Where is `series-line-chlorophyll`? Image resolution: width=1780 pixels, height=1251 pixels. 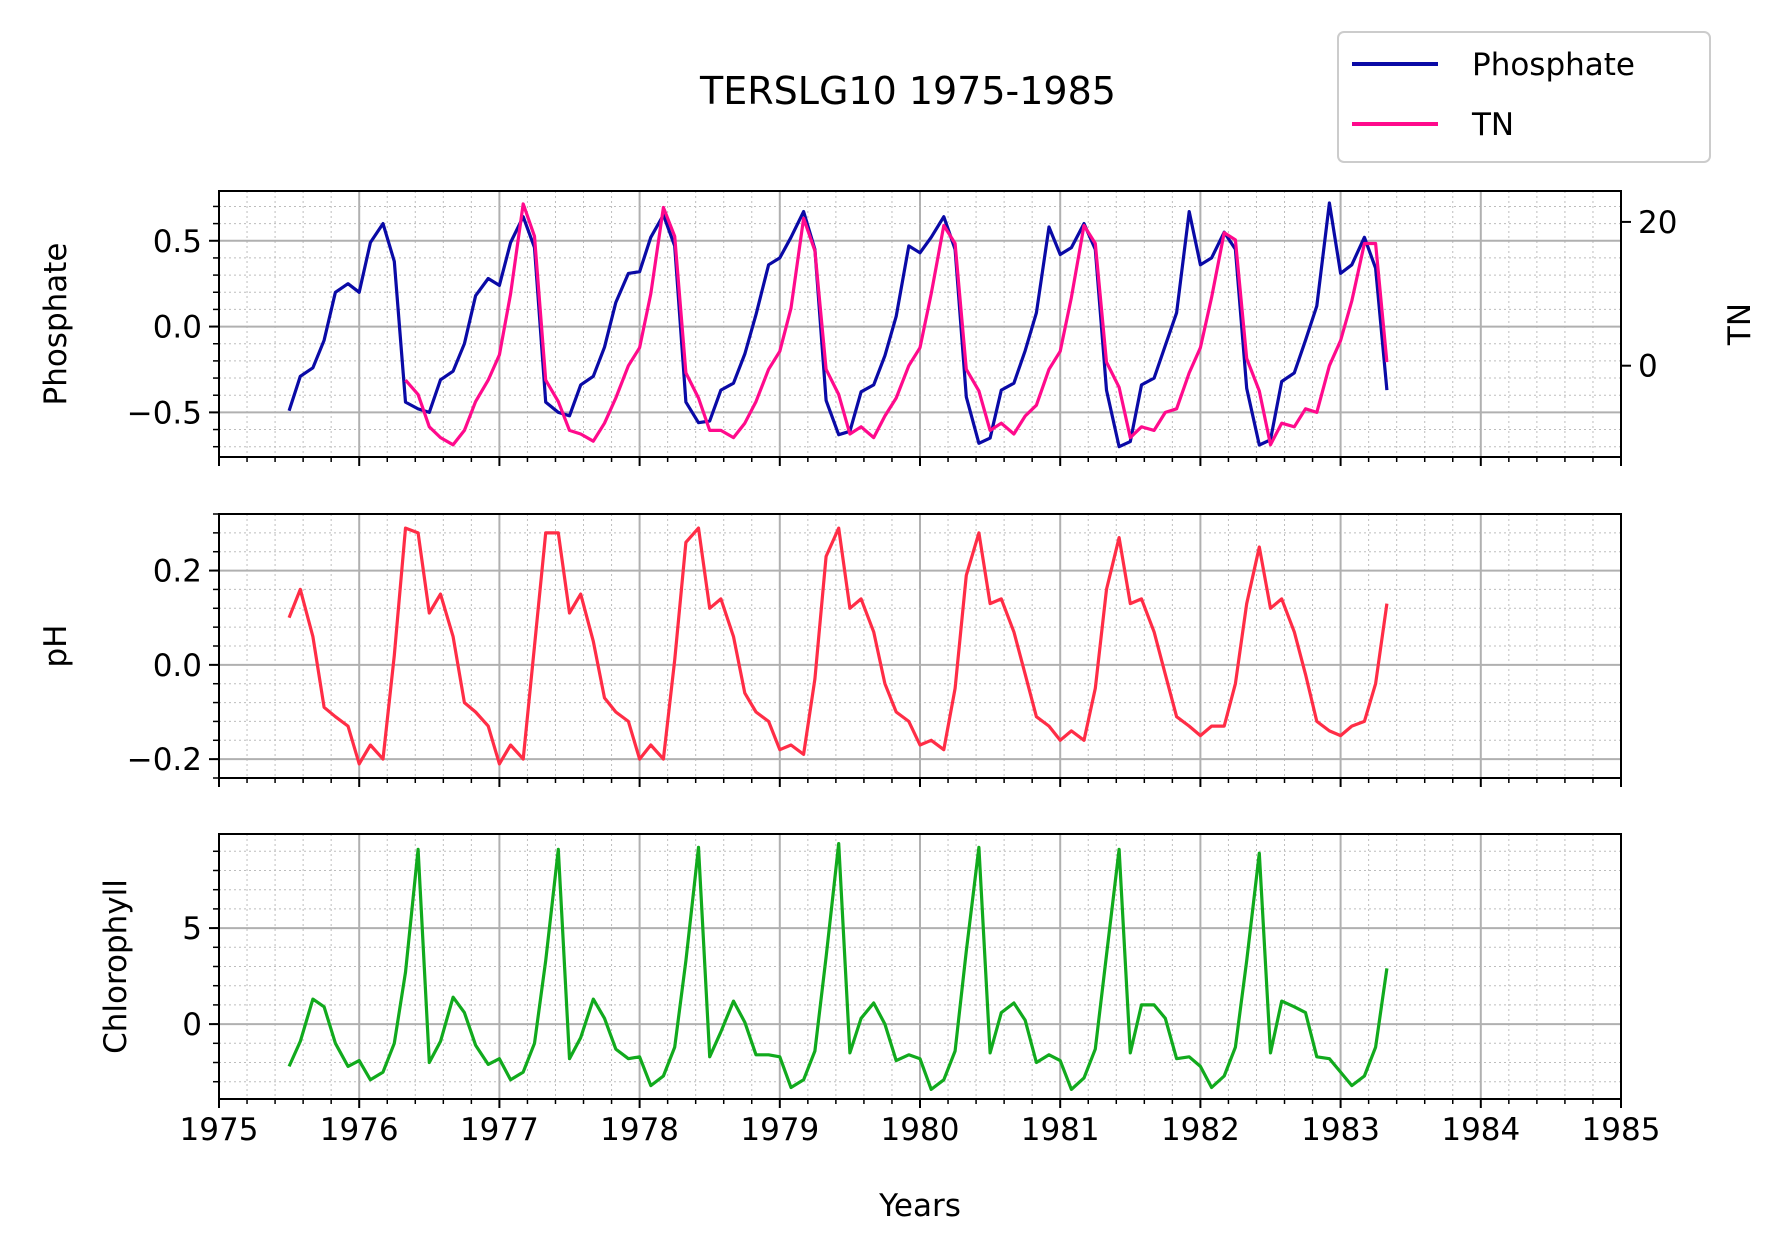 series-line-chlorophyll is located at coordinates (838, 966).